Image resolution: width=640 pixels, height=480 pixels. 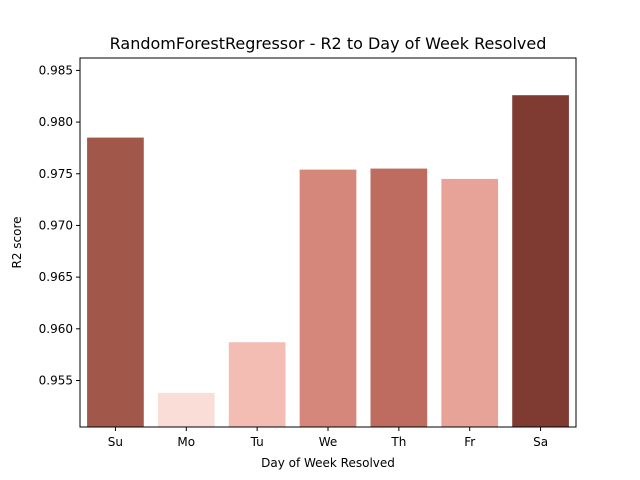 What do you see at coordinates (469, 442) in the screenshot?
I see `x-tick-label: Fr` at bounding box center [469, 442].